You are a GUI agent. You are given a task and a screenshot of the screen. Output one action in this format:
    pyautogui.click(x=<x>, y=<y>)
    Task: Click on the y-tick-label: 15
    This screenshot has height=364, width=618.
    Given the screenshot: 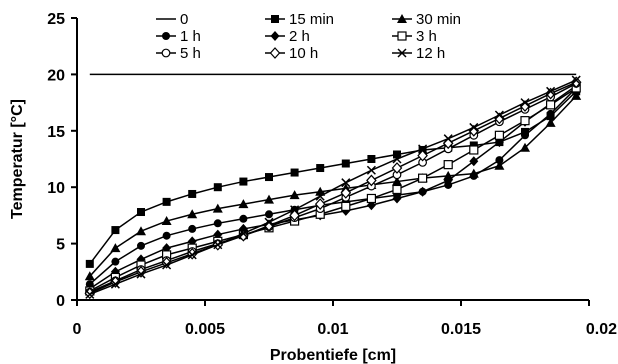 What is the action you would take?
    pyautogui.click(x=56, y=132)
    